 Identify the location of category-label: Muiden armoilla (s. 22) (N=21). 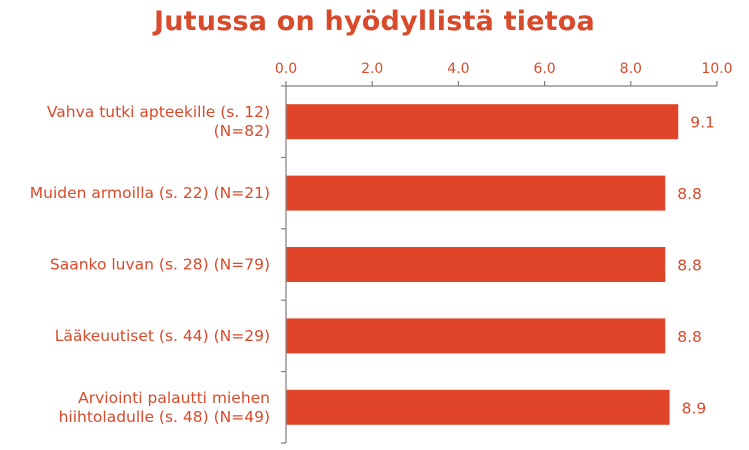
(150, 193).